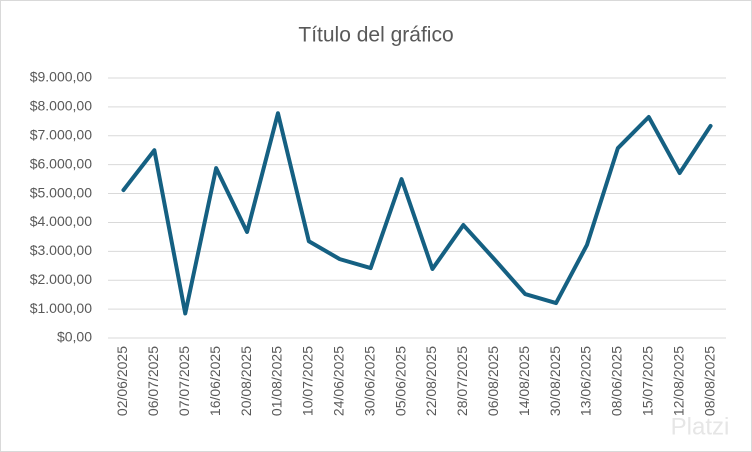 This screenshot has width=752, height=452. I want to click on x-tick-label: 08/08/2025, so click(709, 381).